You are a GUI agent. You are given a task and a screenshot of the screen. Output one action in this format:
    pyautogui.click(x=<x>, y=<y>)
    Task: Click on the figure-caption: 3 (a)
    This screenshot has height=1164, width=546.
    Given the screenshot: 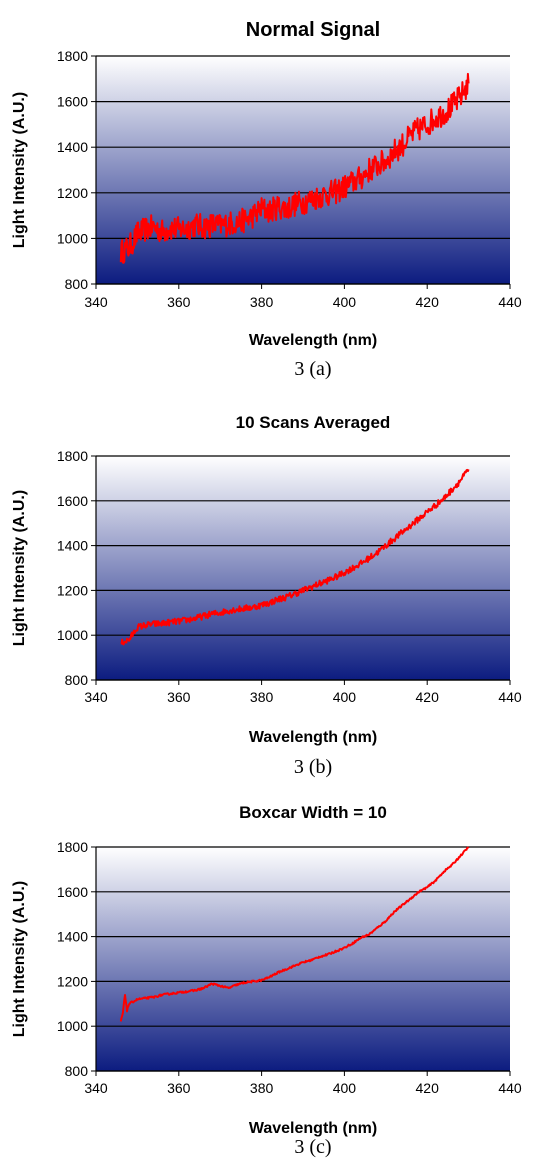 What is the action you would take?
    pyautogui.click(x=312, y=369)
    